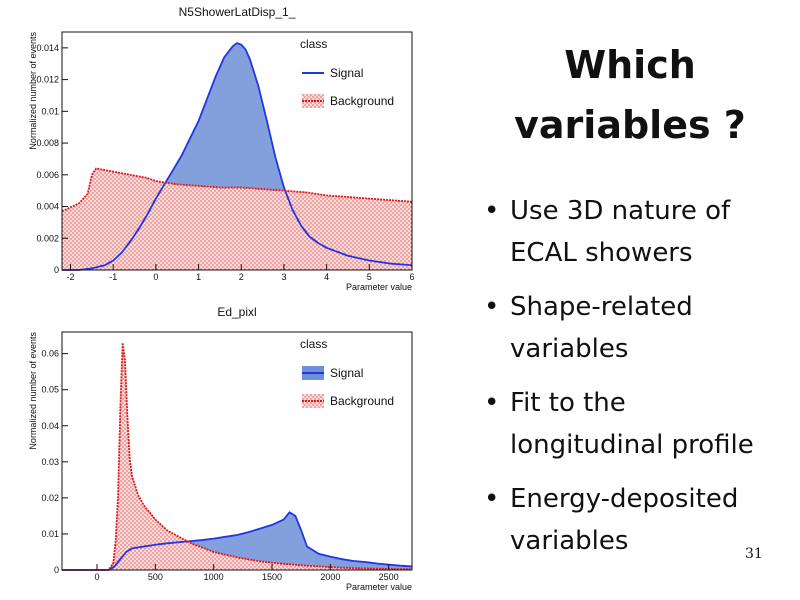 This screenshot has height=600, width=800. I want to click on x-tick-label: 6, so click(411, 277).